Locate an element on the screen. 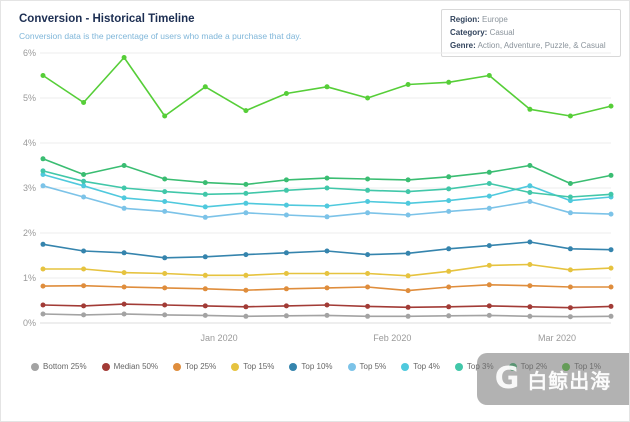 The height and width of the screenshot is (422, 630). legend-item: Bottom 25% is located at coordinates (59, 366).